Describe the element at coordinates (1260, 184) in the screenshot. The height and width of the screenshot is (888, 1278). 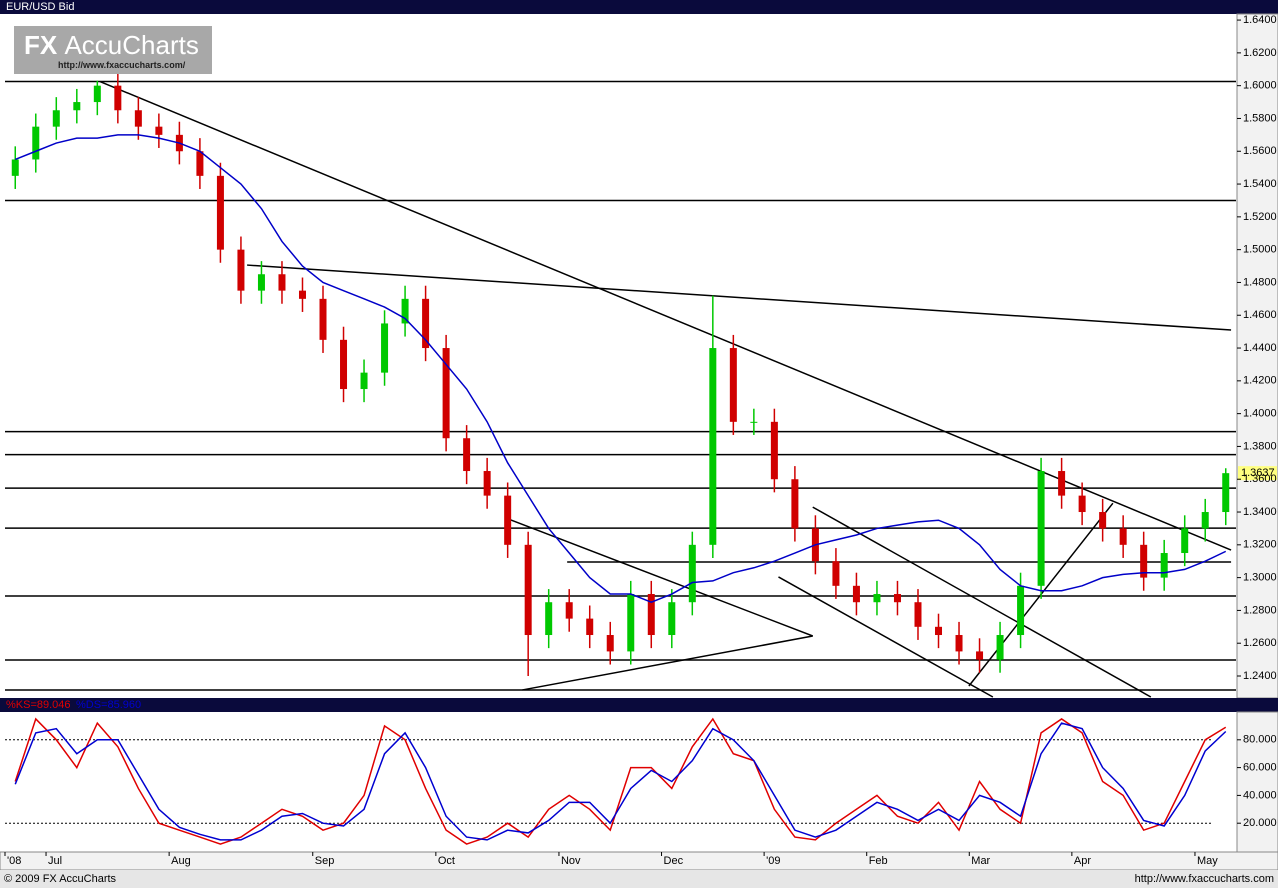
I see `y-tick-label: 1.5400` at that location.